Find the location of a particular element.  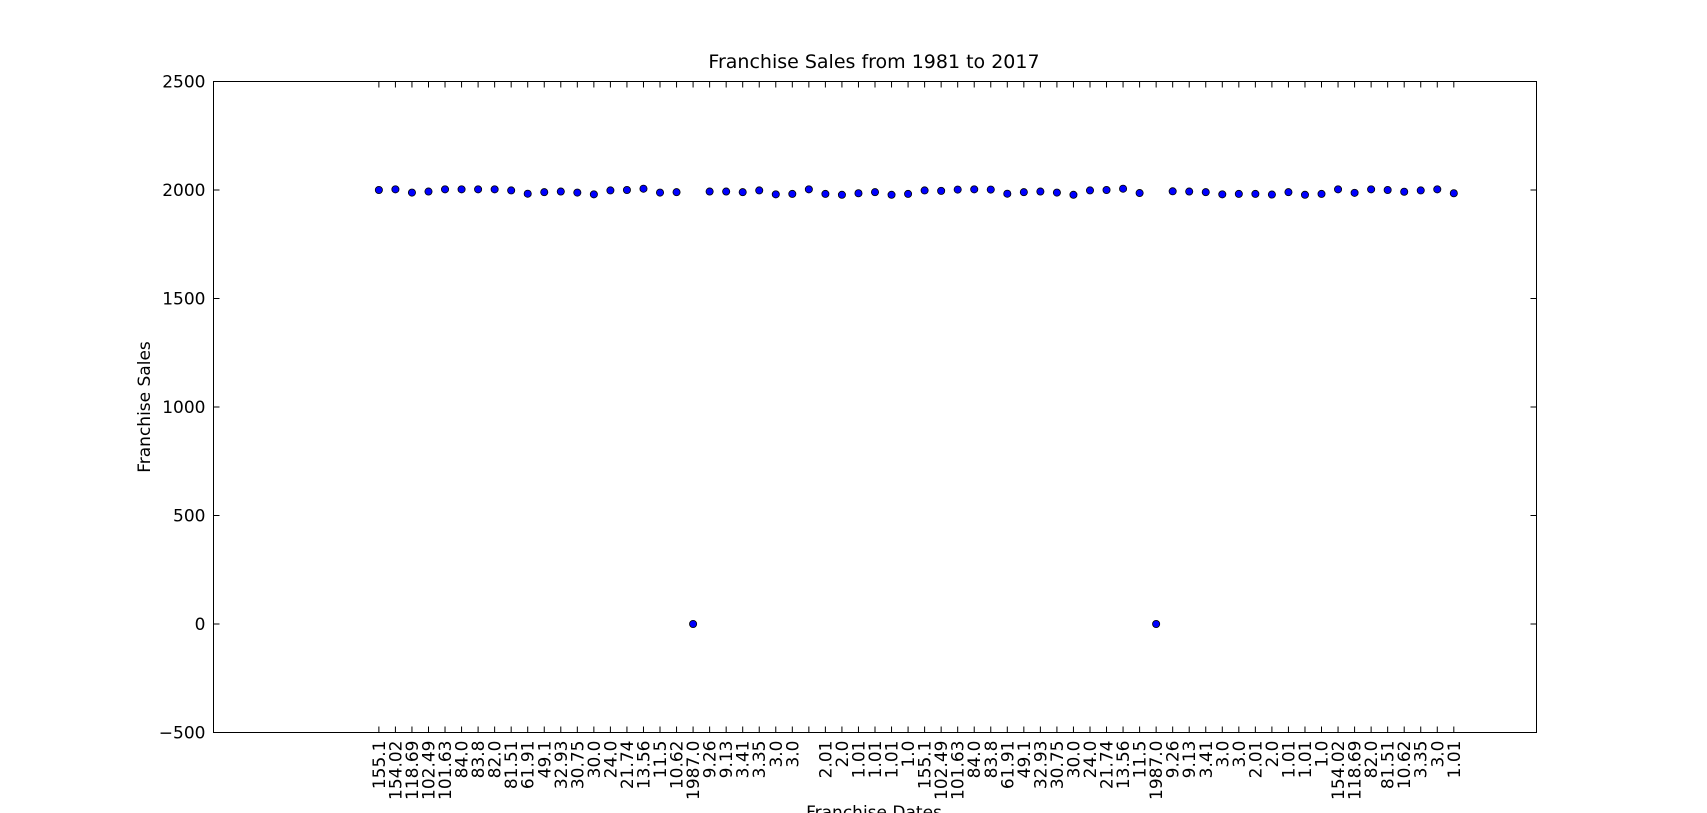

x-axis-label: Franchise Dates is located at coordinates (874, 808).